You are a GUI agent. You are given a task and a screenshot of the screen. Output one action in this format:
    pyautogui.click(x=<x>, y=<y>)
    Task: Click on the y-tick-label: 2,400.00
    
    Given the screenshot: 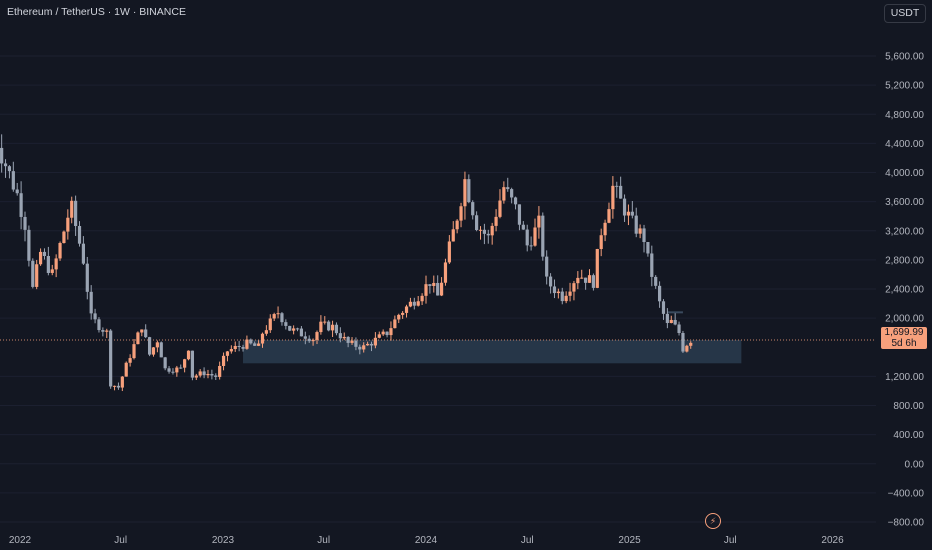 What is the action you would take?
    pyautogui.click(x=904, y=290)
    